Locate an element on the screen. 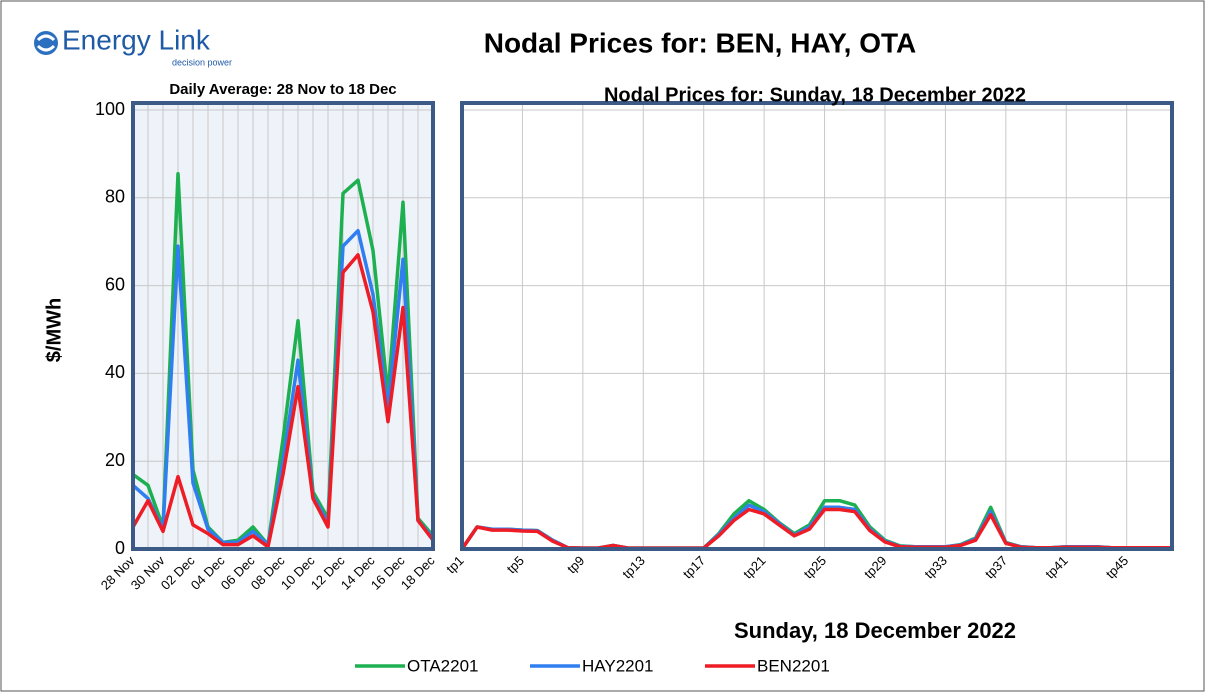  main-title: Nodal Prices for: BEN, HAY, OTA is located at coordinates (700, 42).